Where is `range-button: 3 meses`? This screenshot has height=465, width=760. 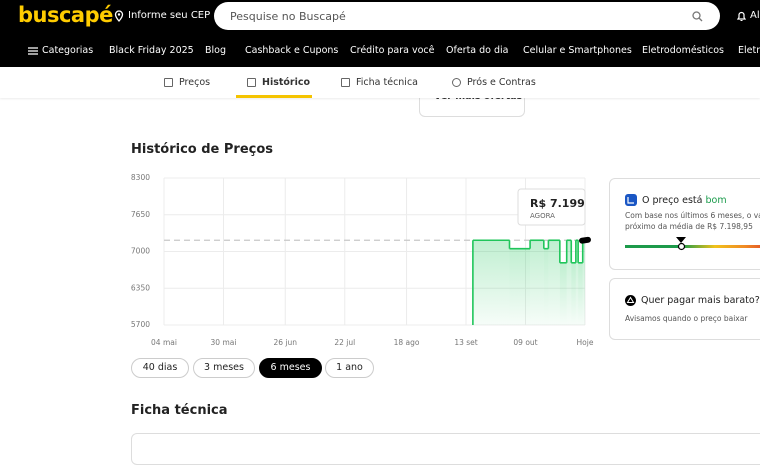 range-button: 3 meses is located at coordinates (224, 368).